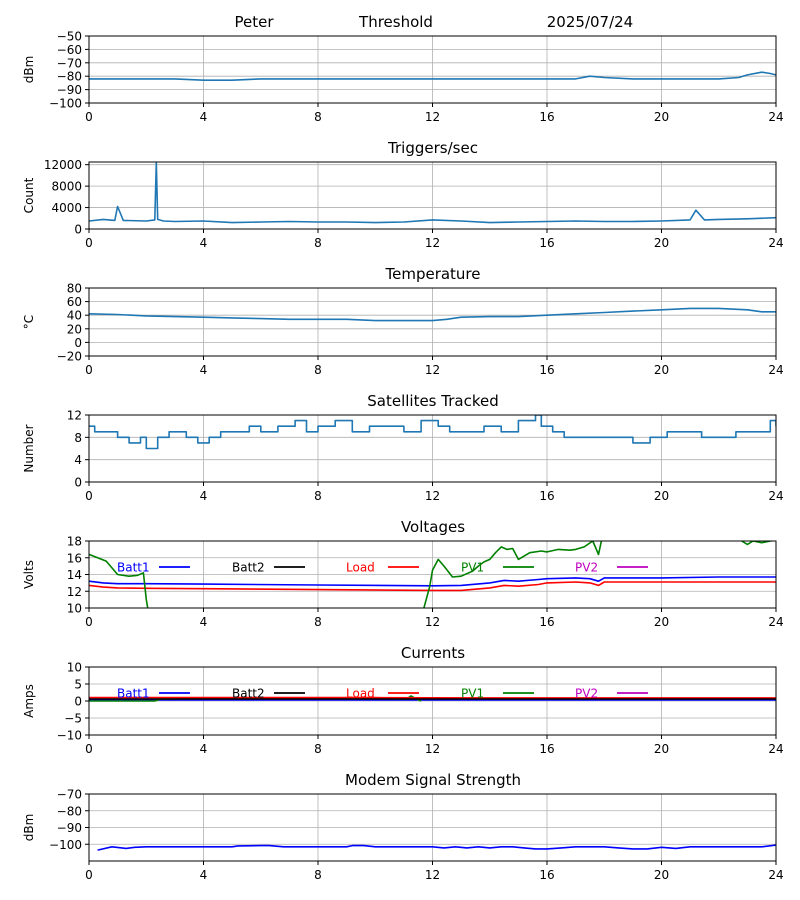  Describe the element at coordinates (74, 316) in the screenshot. I see `y-tick-label: 40` at that location.